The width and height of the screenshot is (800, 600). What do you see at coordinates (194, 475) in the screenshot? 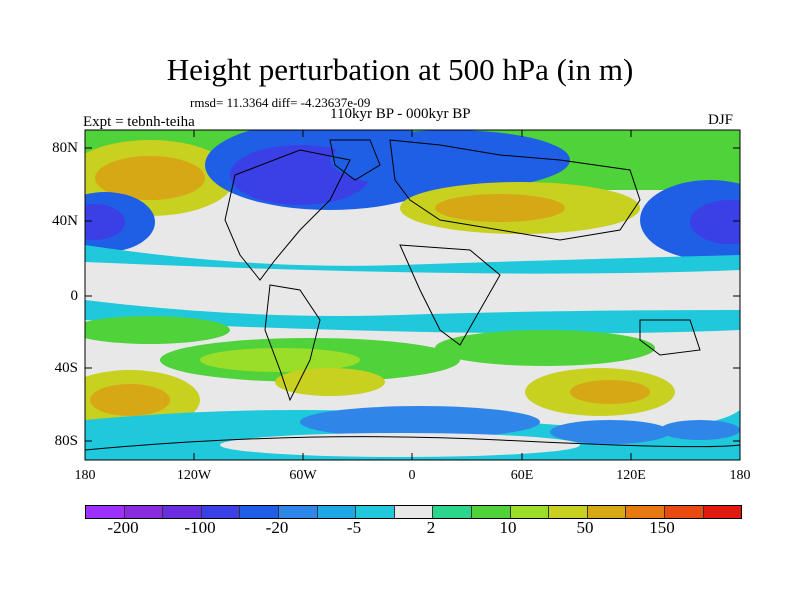
I see `lon-label: 120W` at bounding box center [194, 475].